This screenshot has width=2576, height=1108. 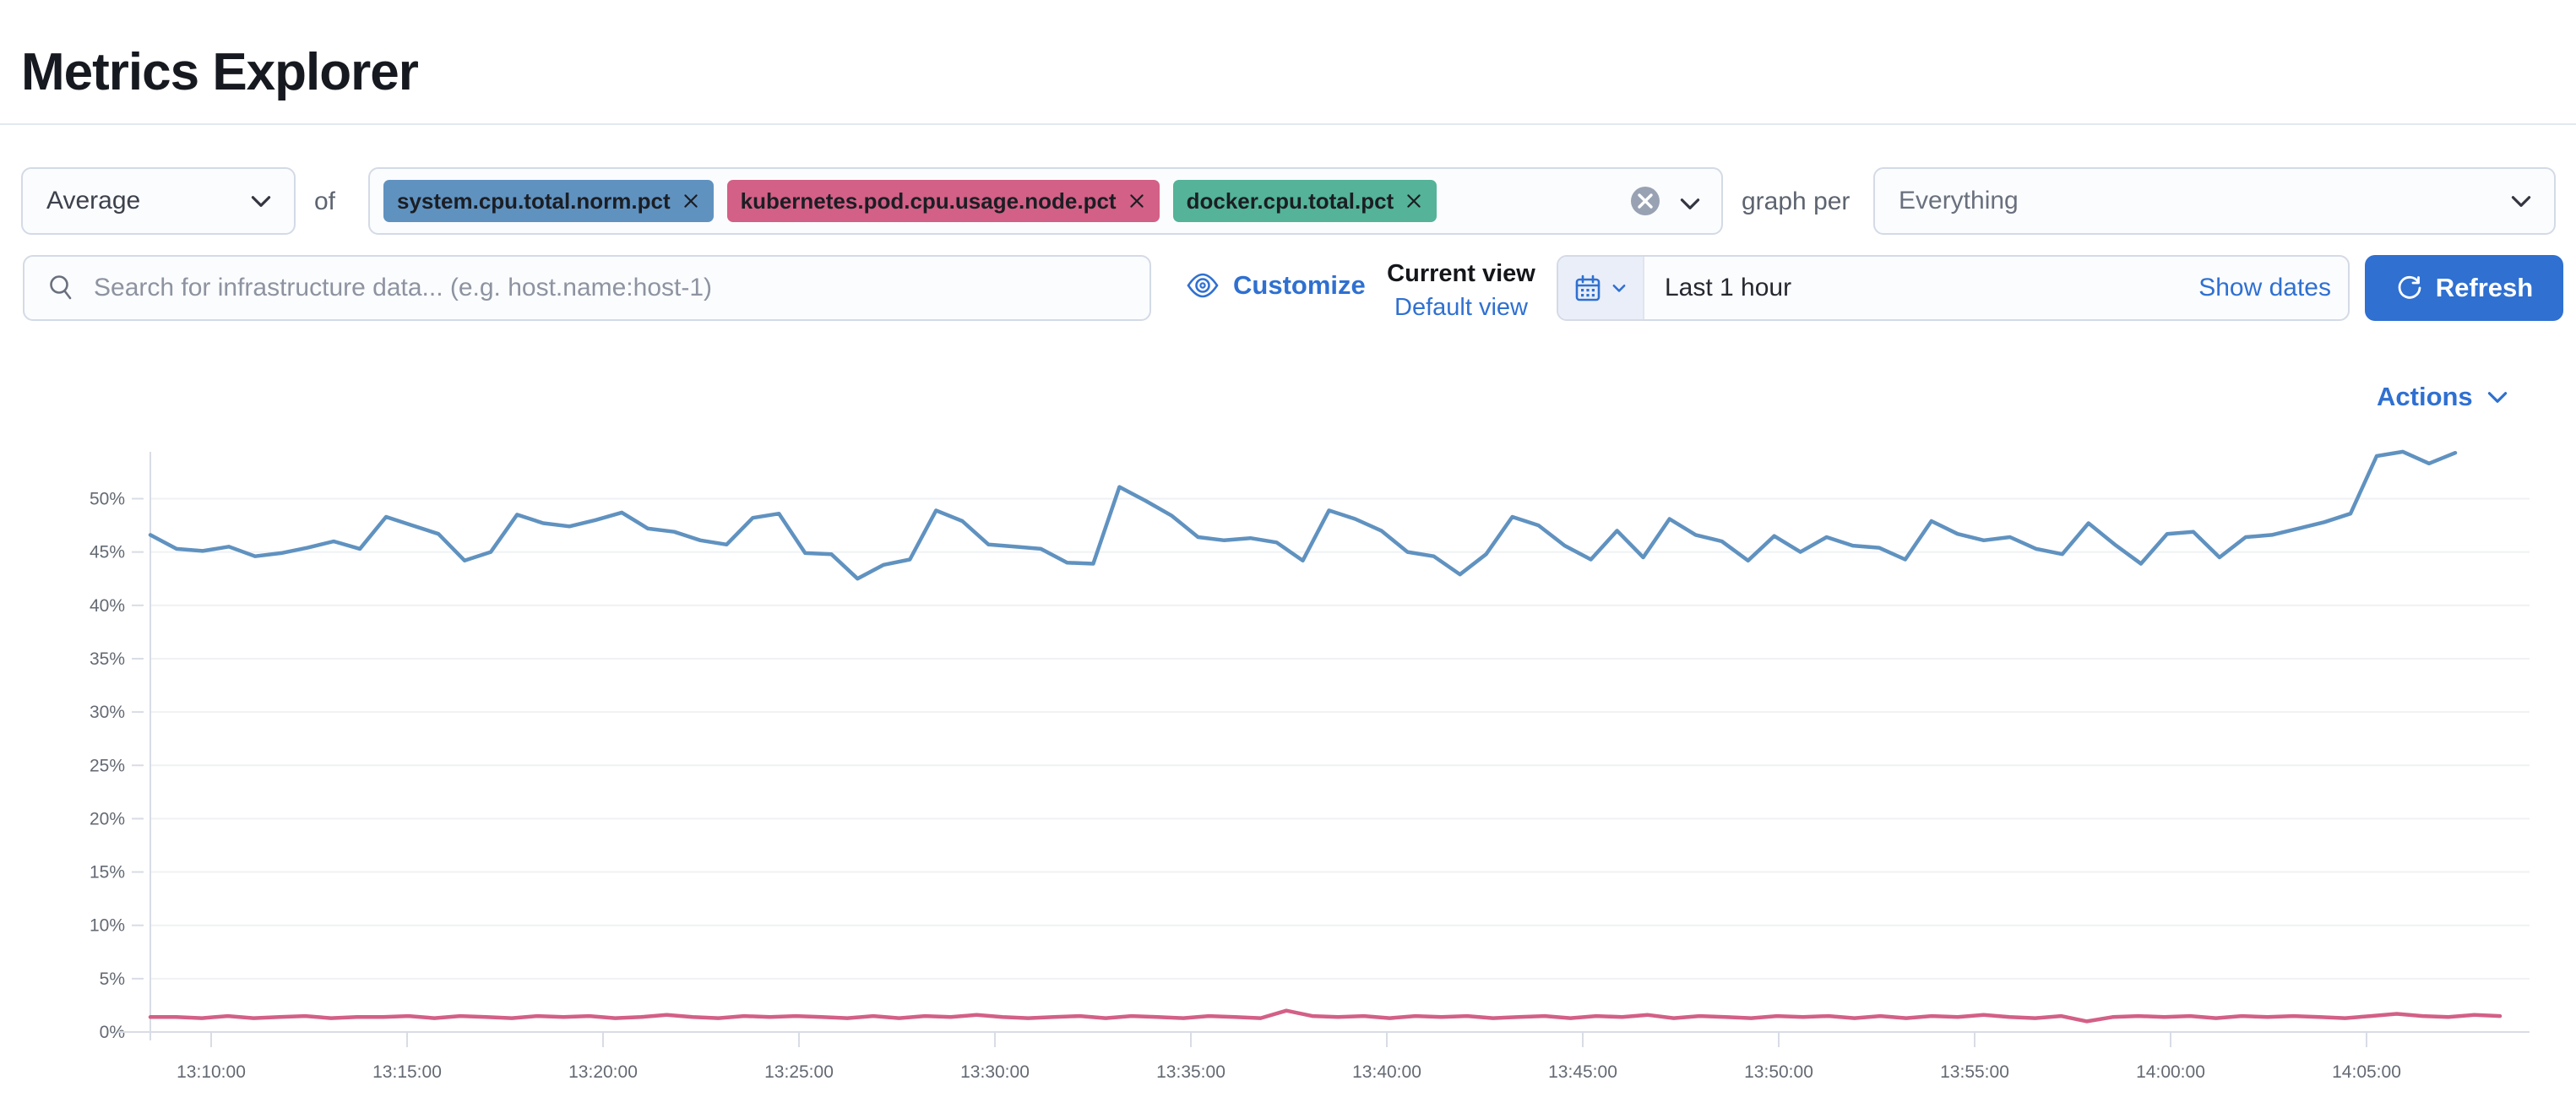 I want to click on y-axis-label: 35%, so click(x=107, y=659).